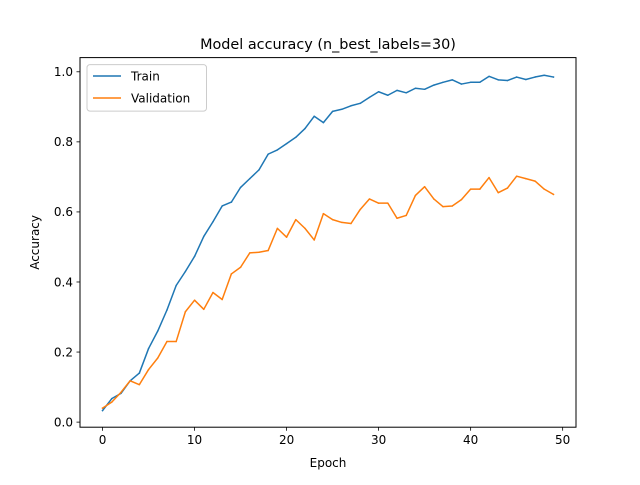 This screenshot has height=485, width=640. I want to click on y-axis-label: Accuracy, so click(35, 242).